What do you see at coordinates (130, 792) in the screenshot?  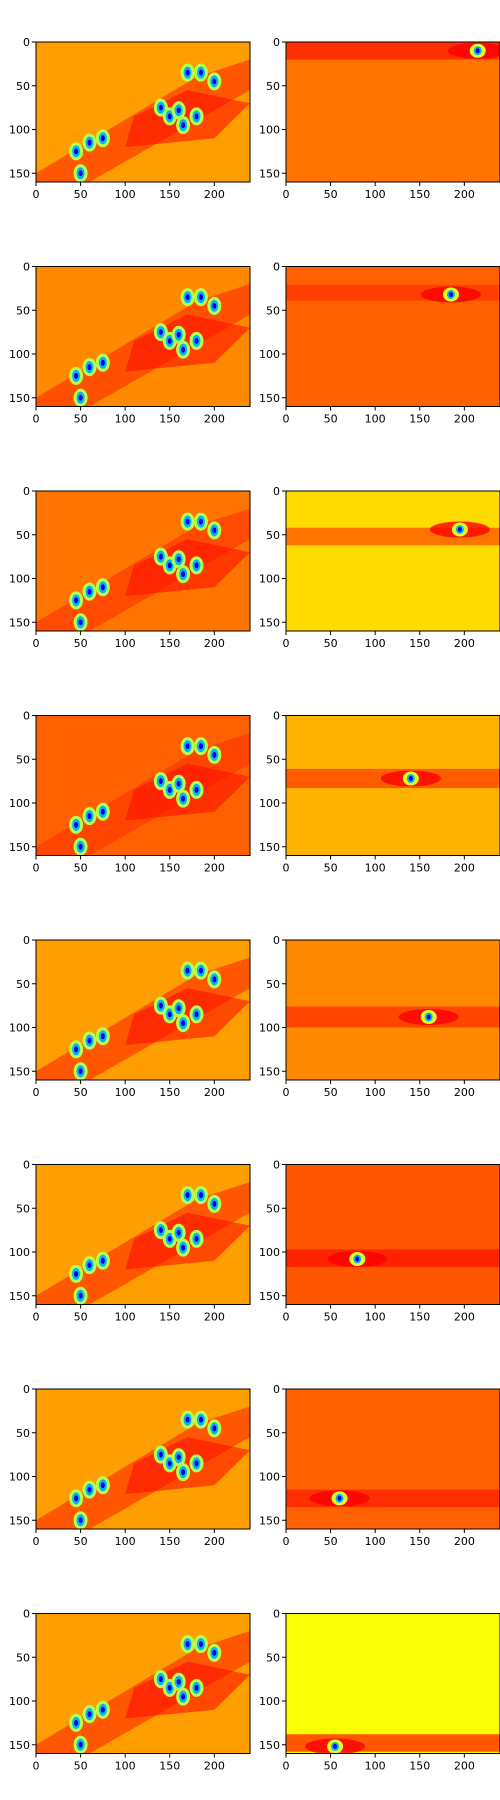 I see `panel-r3-c0: 0 50 100 150 200 0 50 100 150` at bounding box center [130, 792].